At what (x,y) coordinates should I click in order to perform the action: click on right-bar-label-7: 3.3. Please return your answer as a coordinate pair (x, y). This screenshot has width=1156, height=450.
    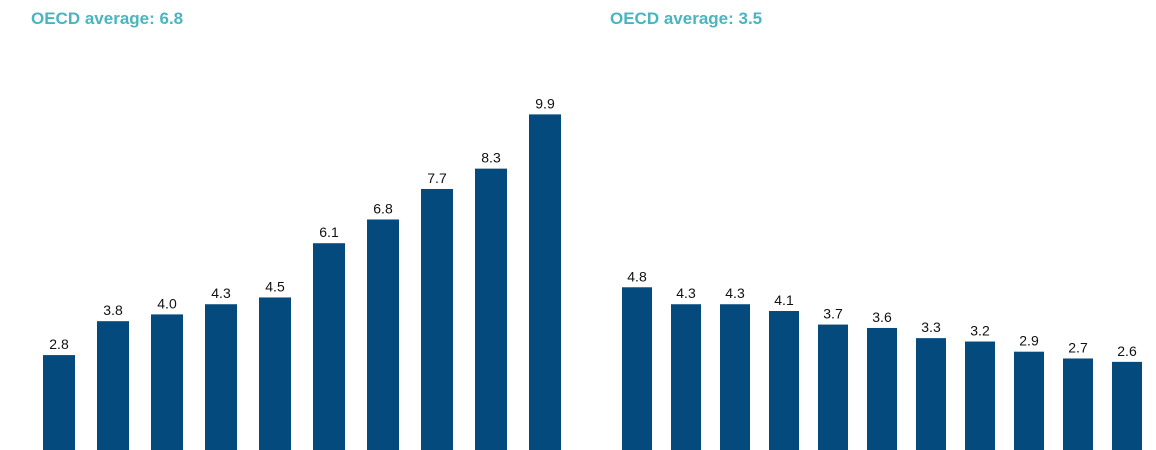
    Looking at the image, I should click on (931, 327).